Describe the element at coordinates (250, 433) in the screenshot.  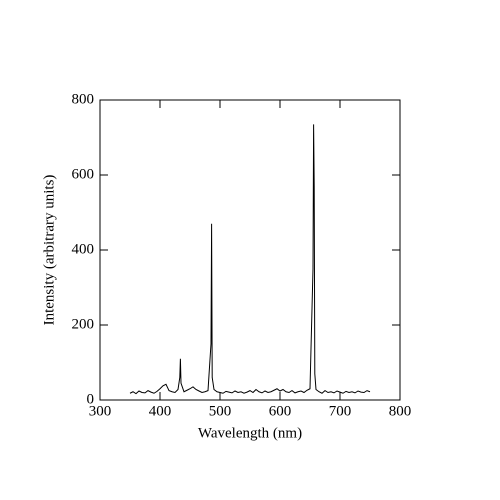
I see `x-axis-label: Wavelength (nm)` at that location.